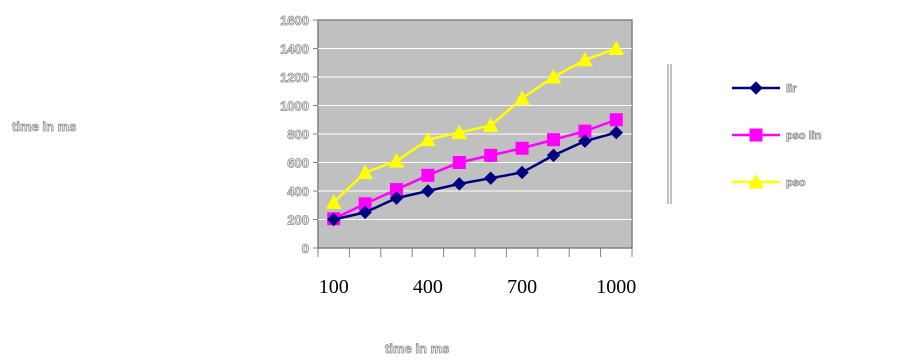 The width and height of the screenshot is (900, 360). I want to click on series-pso-lin, so click(475, 169).